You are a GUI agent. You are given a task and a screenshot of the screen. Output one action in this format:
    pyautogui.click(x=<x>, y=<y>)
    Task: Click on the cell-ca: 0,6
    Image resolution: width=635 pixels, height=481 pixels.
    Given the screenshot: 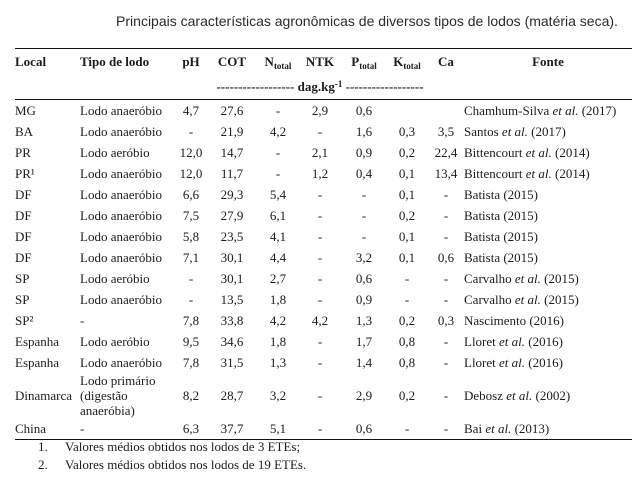 What is the action you would take?
    pyautogui.click(x=446, y=257)
    